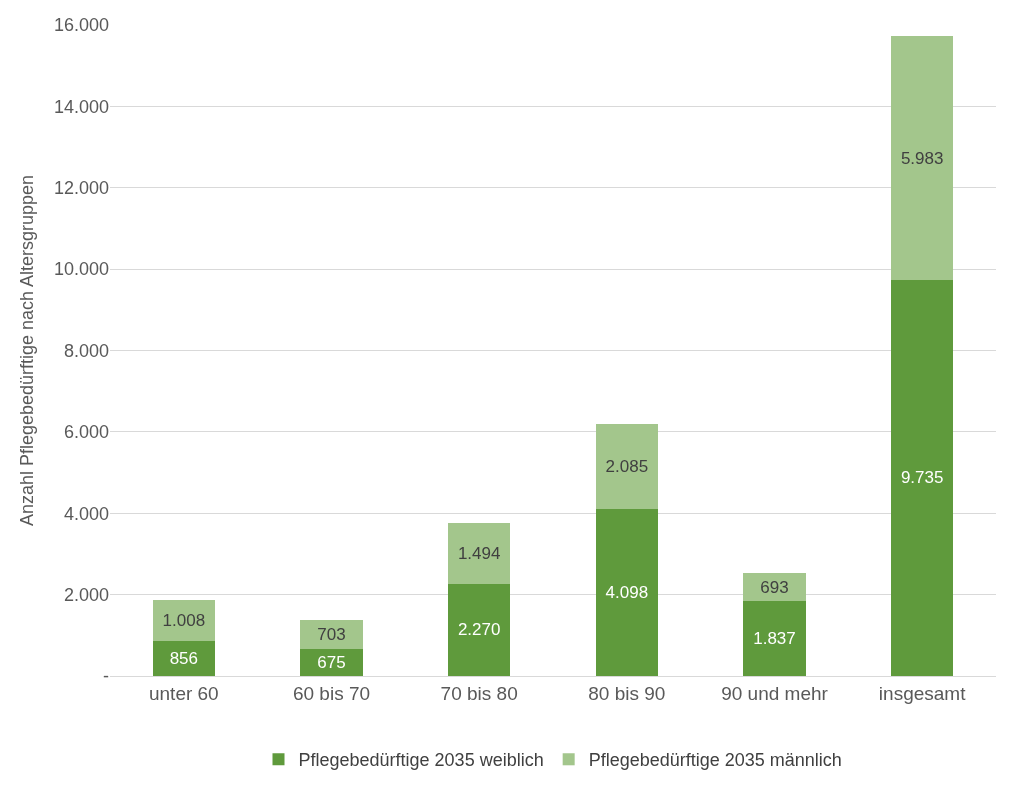 The height and width of the screenshot is (790, 1026). What do you see at coordinates (183, 693) in the screenshot?
I see `x-tick-label: unter 60` at bounding box center [183, 693].